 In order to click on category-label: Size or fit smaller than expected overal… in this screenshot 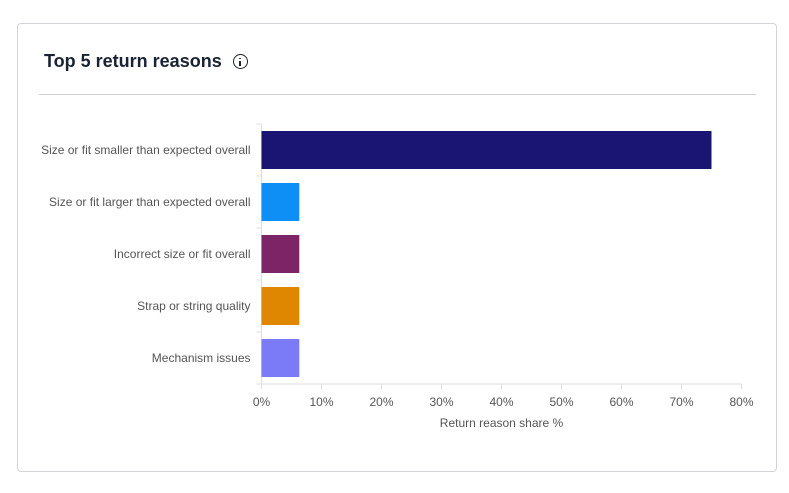, I will do `click(145, 150)`.